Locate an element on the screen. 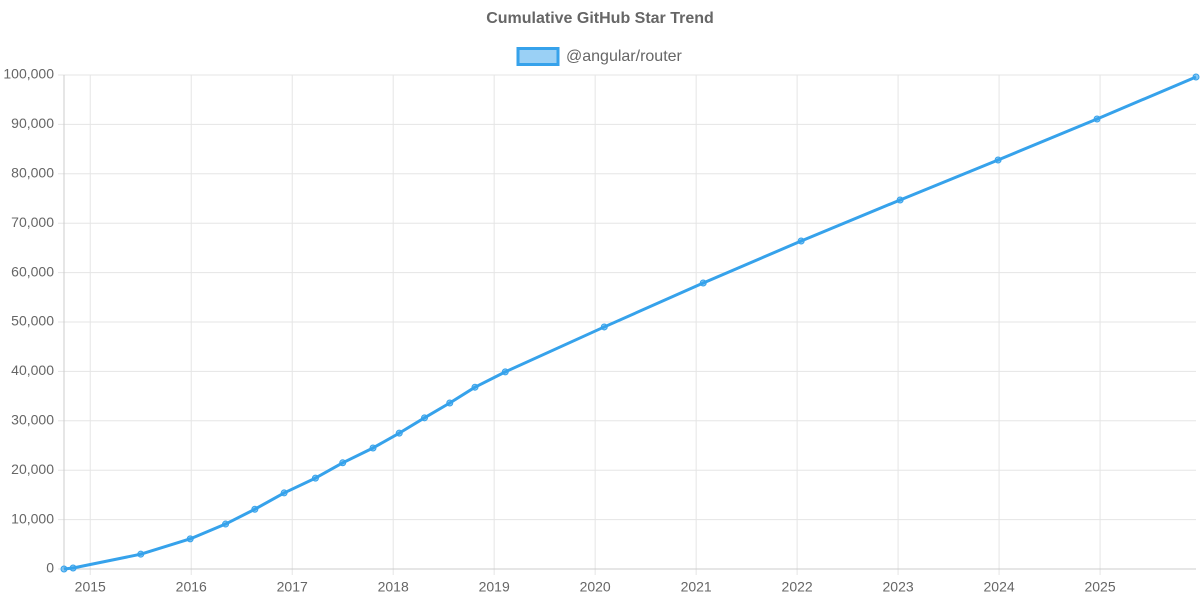 The height and width of the screenshot is (600, 1200). chart-title: Cumulative GitHub Star Trend is located at coordinates (600, 18).